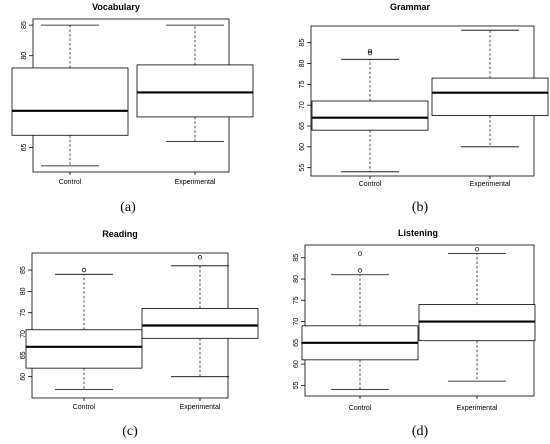 Image resolution: width=550 pixels, height=444 pixels. Describe the element at coordinates (130, 431) in the screenshot. I see `panel-label: (c)` at that location.